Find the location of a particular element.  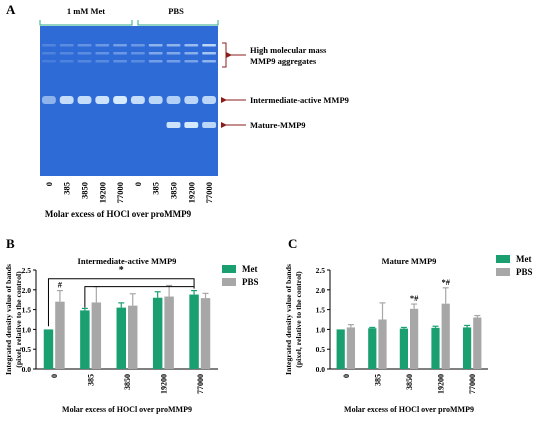

x-axis-label: Molar excess of HOCl over proMMP9 is located at coordinates (127, 409).